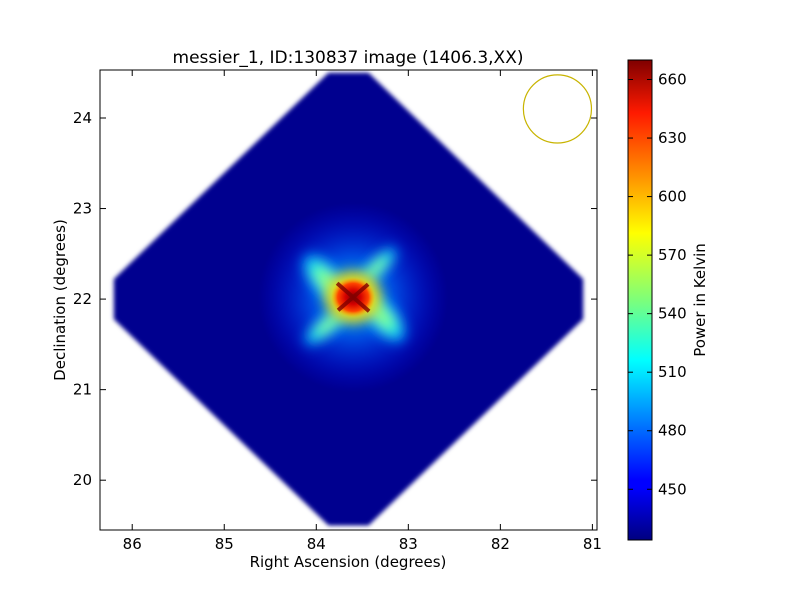  What do you see at coordinates (353, 297) in the screenshot?
I see `source-peak` at bounding box center [353, 297].